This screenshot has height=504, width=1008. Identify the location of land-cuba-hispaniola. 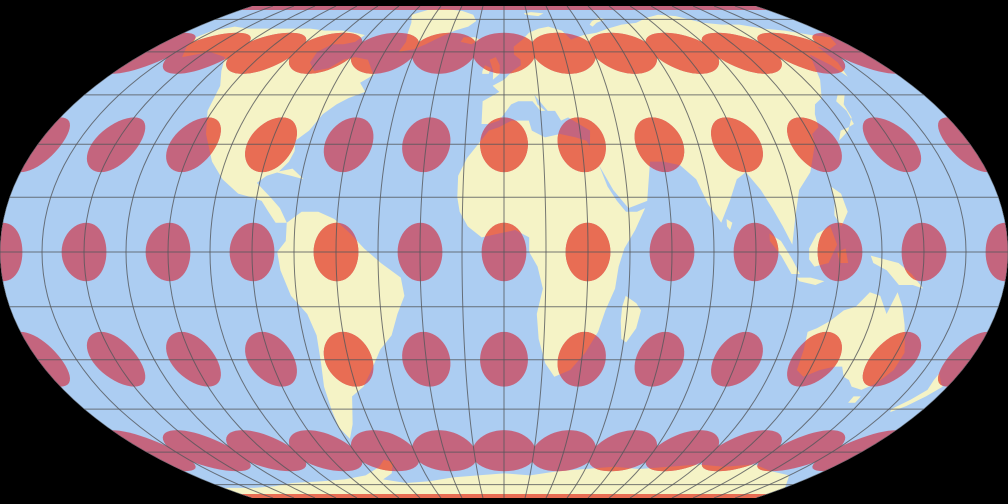
(289, 174).